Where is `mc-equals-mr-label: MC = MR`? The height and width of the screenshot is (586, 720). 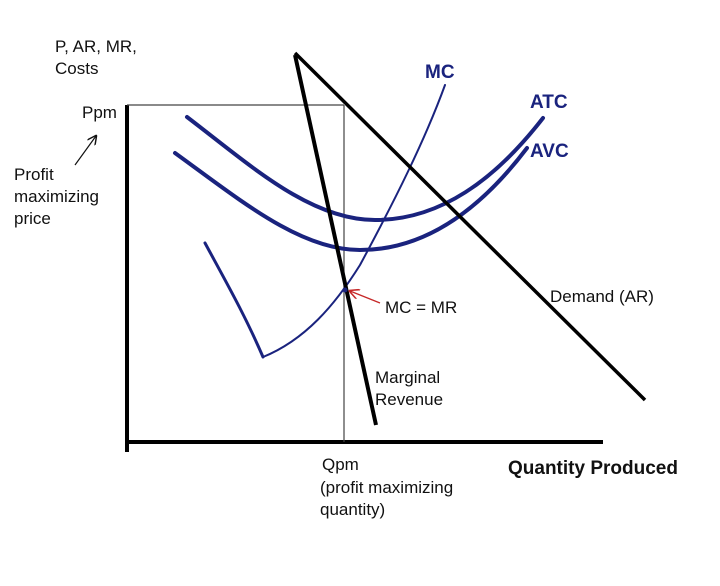 mc-equals-mr-label: MC = MR is located at coordinates (421, 307).